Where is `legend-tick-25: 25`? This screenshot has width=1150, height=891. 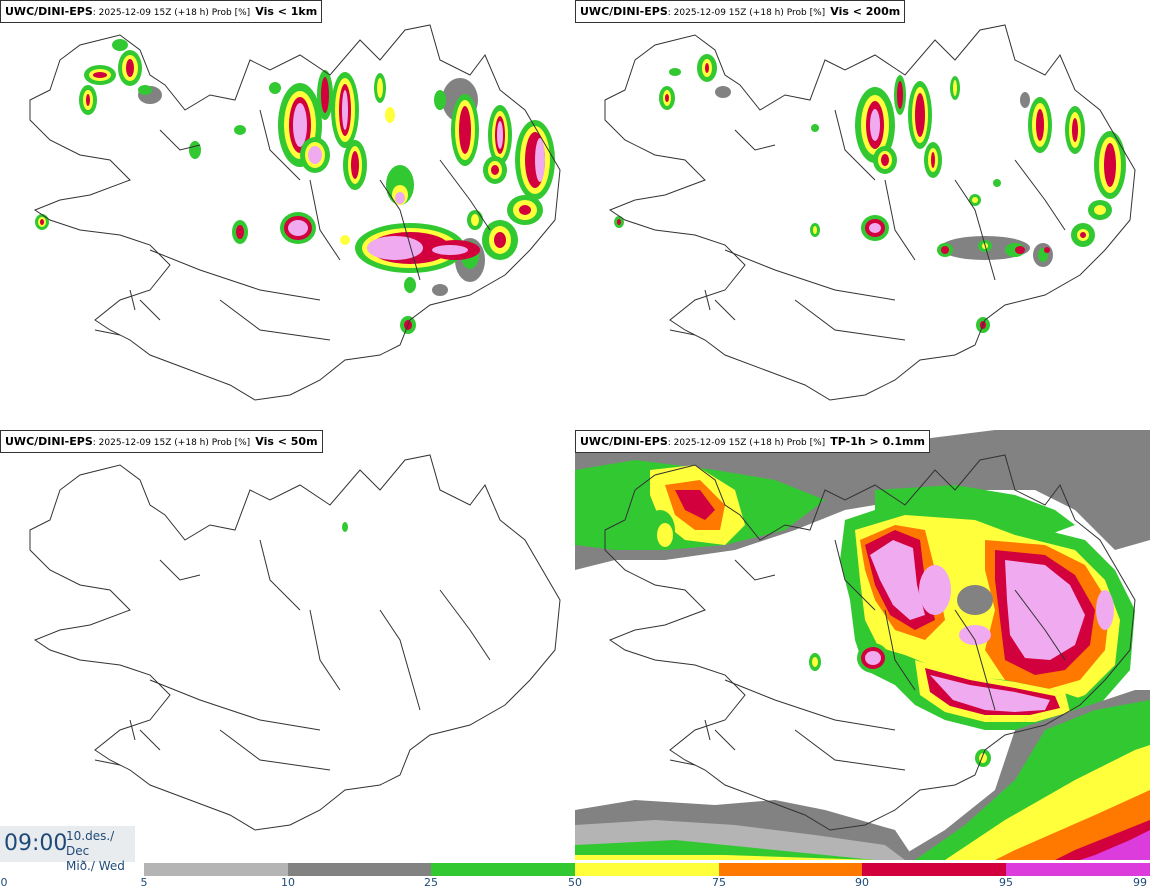
legend-tick-25: 25 is located at coordinates (431, 882).